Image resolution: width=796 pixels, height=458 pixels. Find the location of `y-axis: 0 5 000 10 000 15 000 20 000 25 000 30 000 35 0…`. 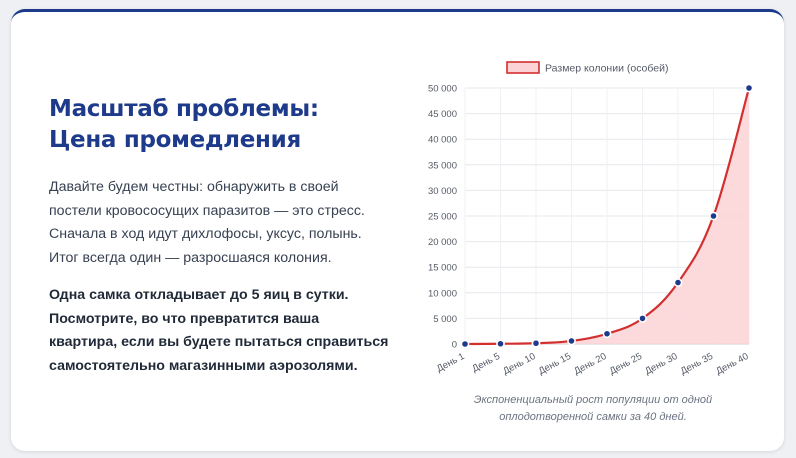

y-axis: 0 5 000 10 000 15 000 20 000 25 000 30 000 35 0… is located at coordinates (442, 217).